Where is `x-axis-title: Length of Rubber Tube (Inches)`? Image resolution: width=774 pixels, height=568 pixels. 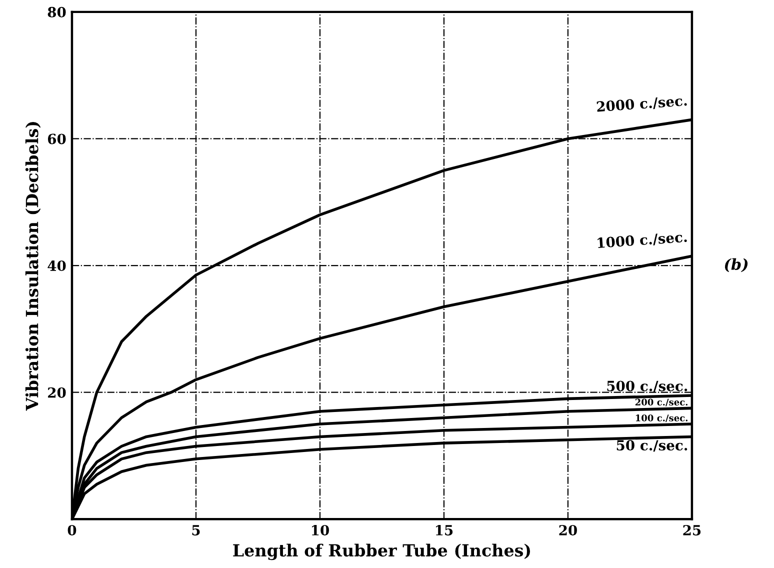 x-axis-title: Length of Rubber Tube (Inches) is located at coordinates (381, 552).